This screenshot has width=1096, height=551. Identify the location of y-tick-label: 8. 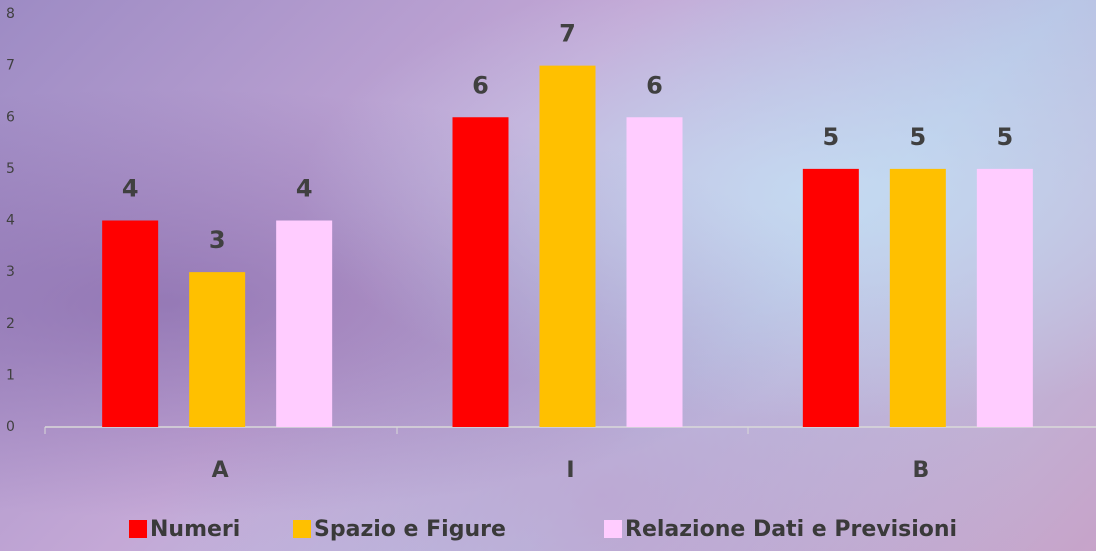
(10, 14).